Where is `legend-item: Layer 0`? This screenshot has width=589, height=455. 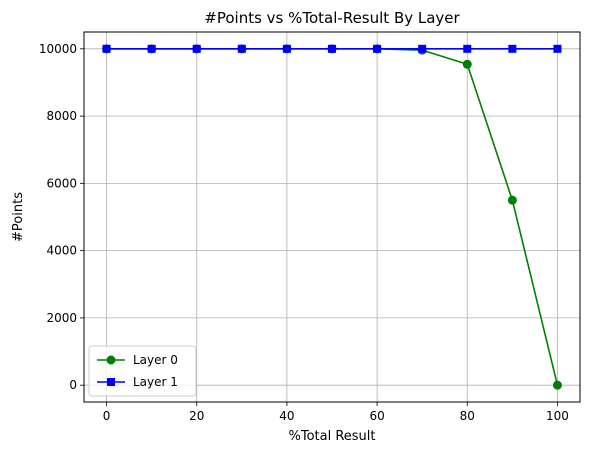 legend-item: Layer 0 is located at coordinates (137, 360).